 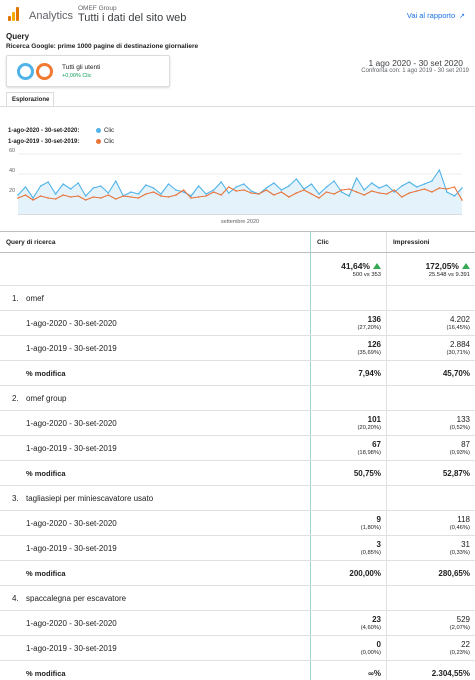 What do you see at coordinates (15, 298) in the screenshot?
I see `query-index: 1.` at bounding box center [15, 298].